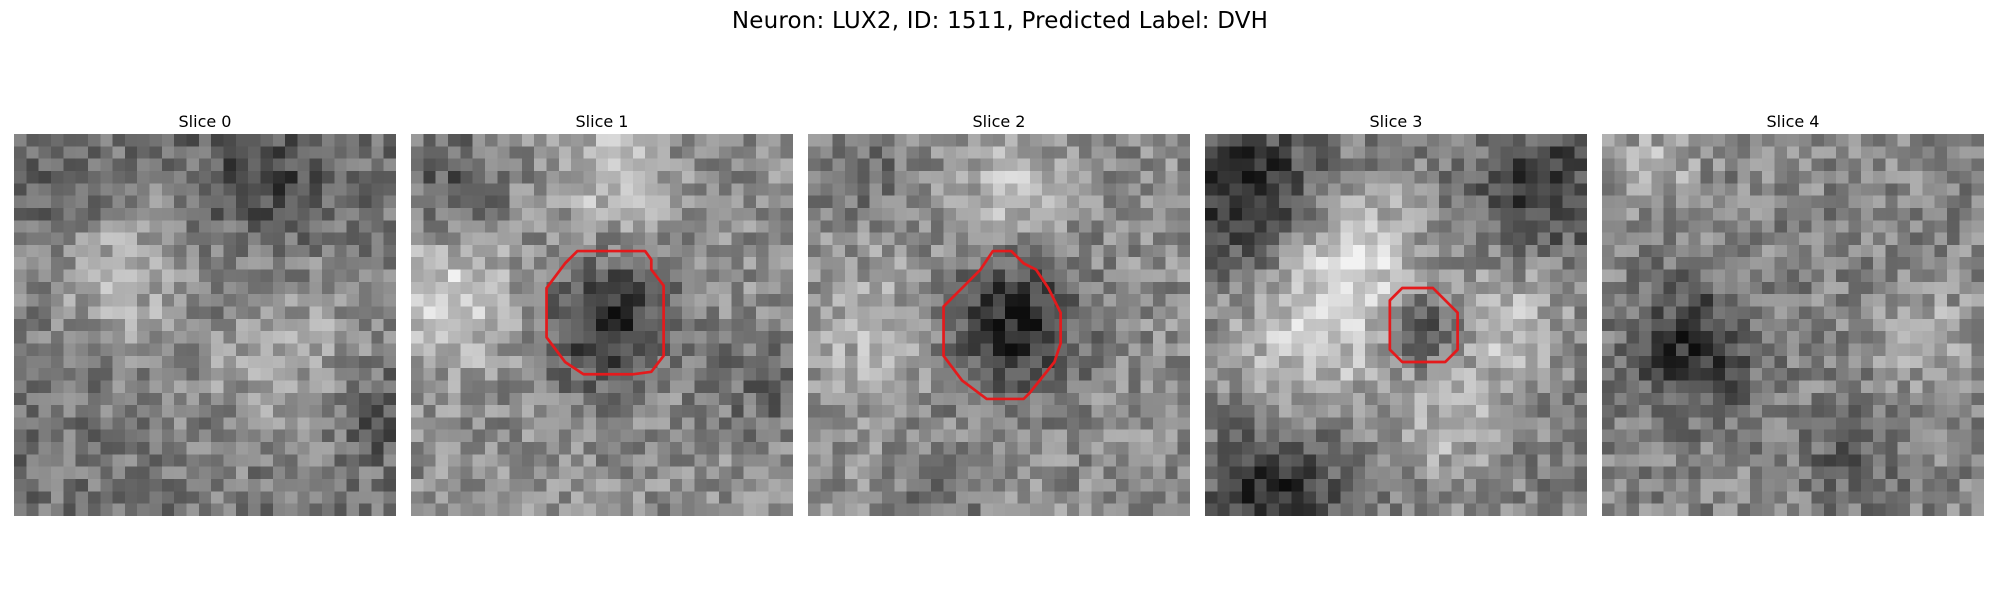 This screenshot has height=600, width=2000. I want to click on slice-title-0: Slice 0, so click(205, 121).